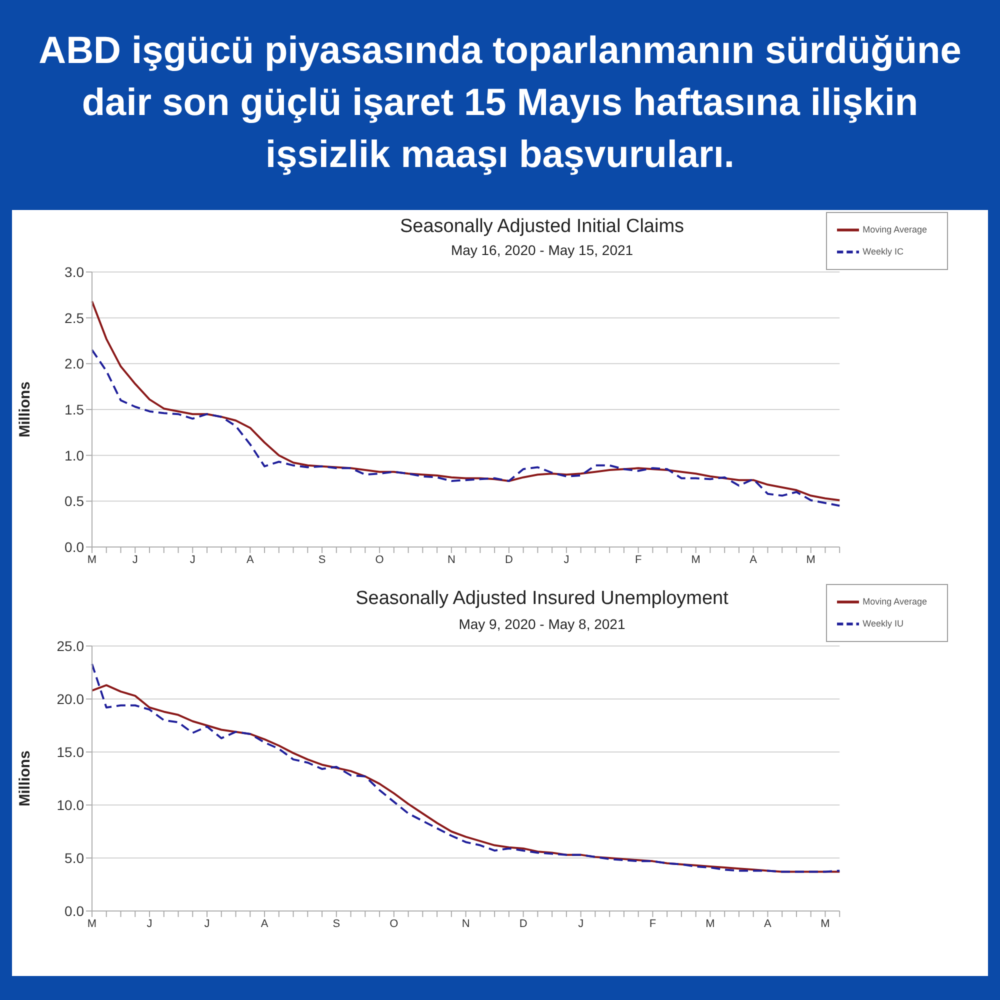 The image size is (1000, 1000). Describe the element at coordinates (70, 698) in the screenshot. I see `y-tick-label: 20.0` at that location.